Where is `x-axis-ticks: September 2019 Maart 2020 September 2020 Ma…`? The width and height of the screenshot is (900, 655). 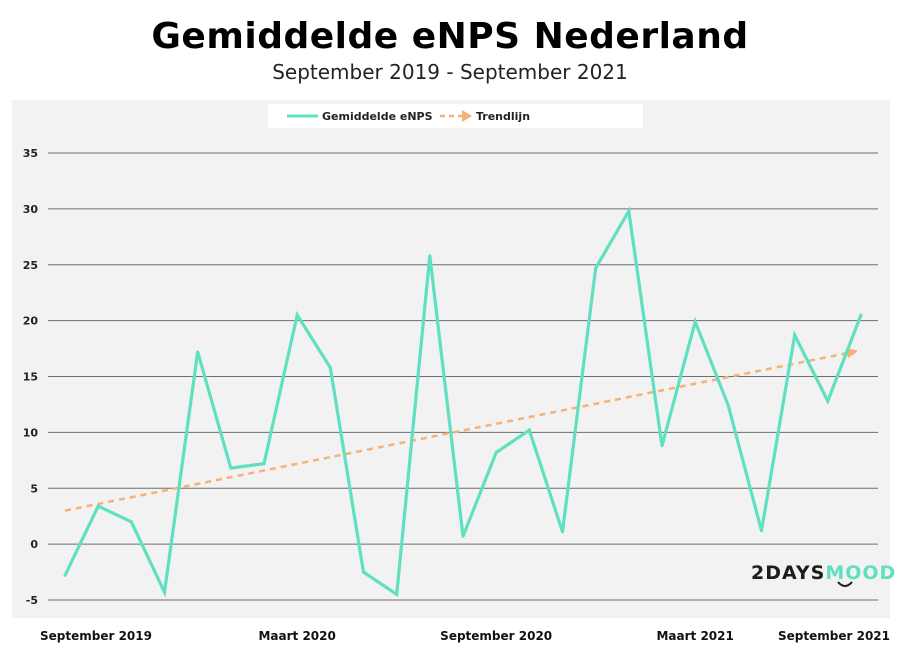 x-axis-ticks: September 2019 Maart 2020 September 2020 Ma… is located at coordinates (465, 636).